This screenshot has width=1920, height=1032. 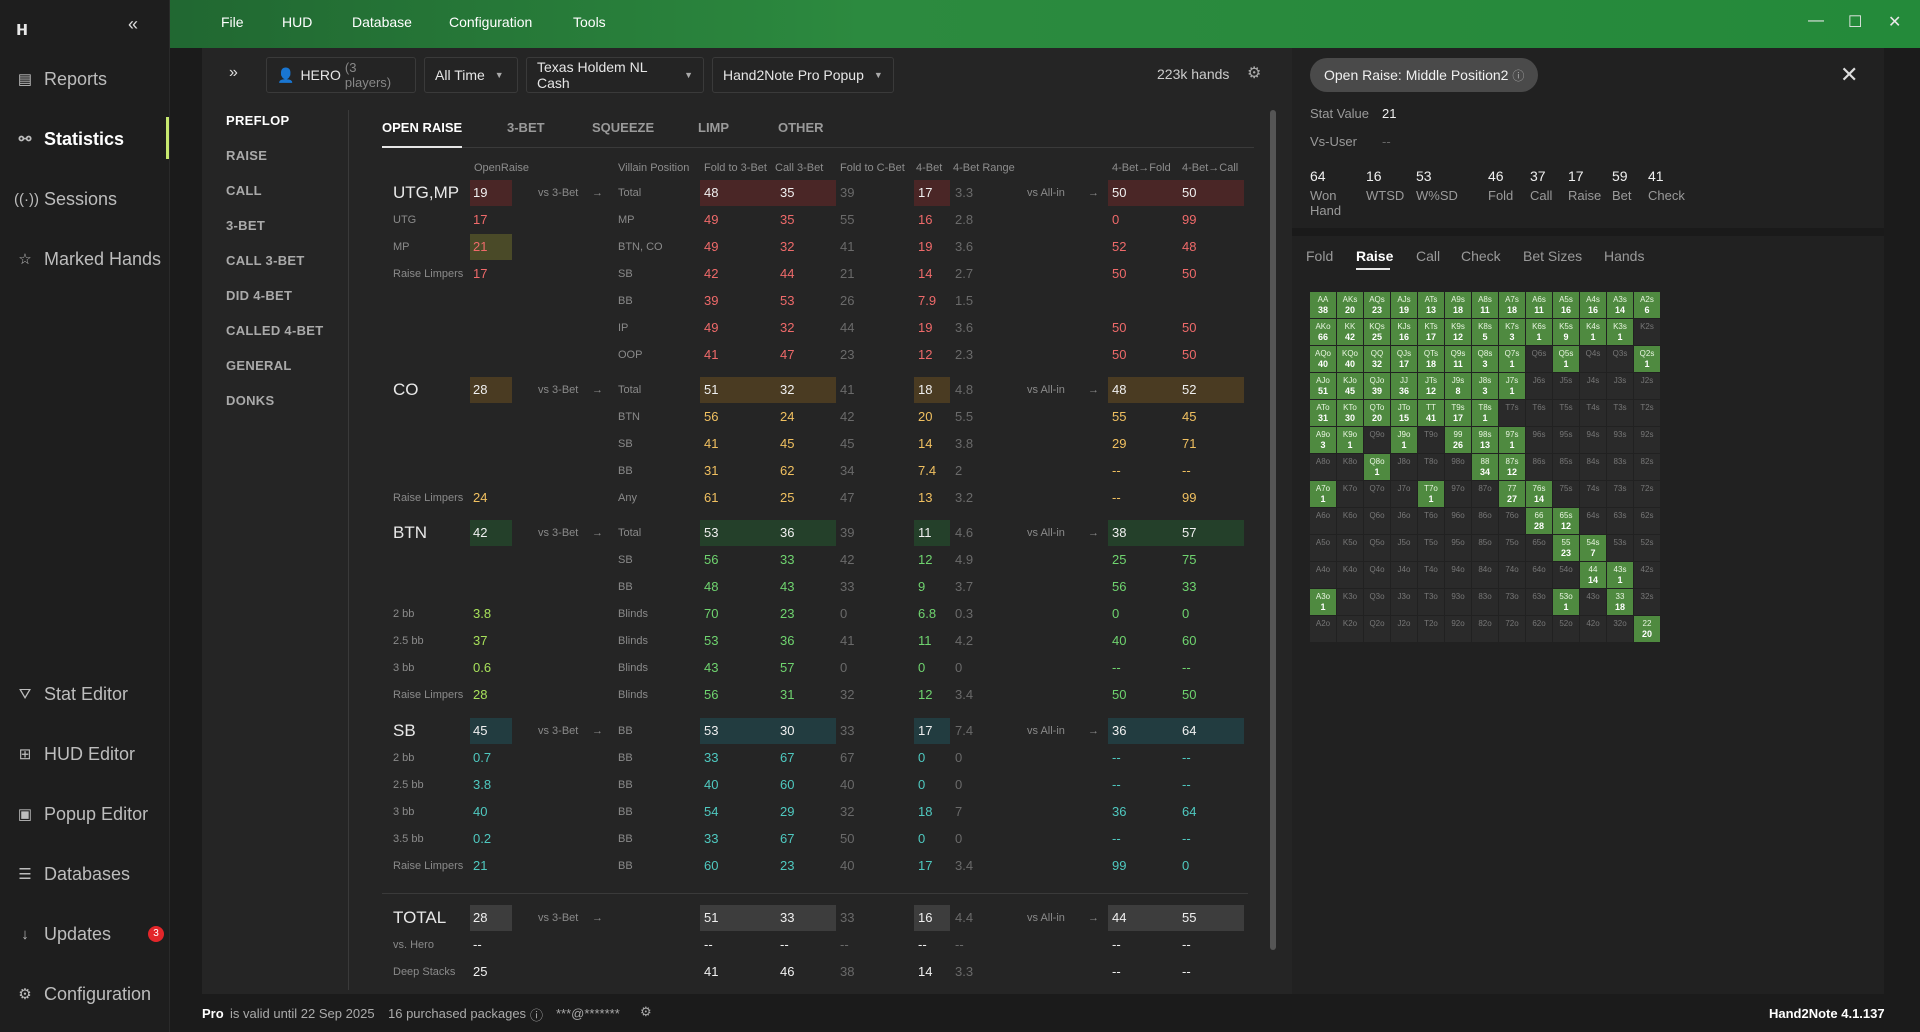 I want to click on category-call-3-bet: CALL 3-BET, so click(x=265, y=260).